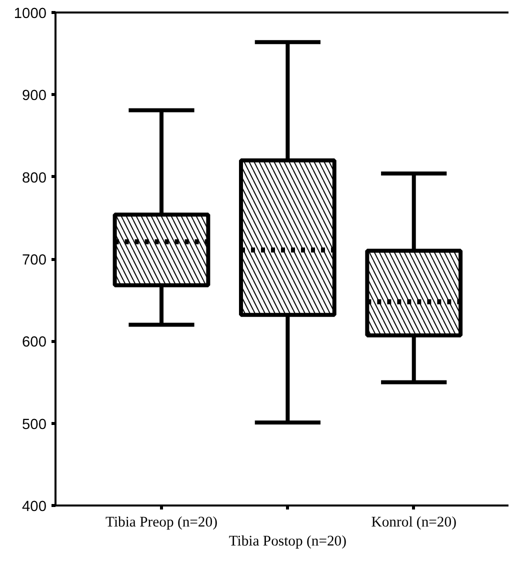 This screenshot has height=565, width=518. What do you see at coordinates (414, 522) in the screenshot?
I see `x-tick-label: Konrol (n=20)` at bounding box center [414, 522].